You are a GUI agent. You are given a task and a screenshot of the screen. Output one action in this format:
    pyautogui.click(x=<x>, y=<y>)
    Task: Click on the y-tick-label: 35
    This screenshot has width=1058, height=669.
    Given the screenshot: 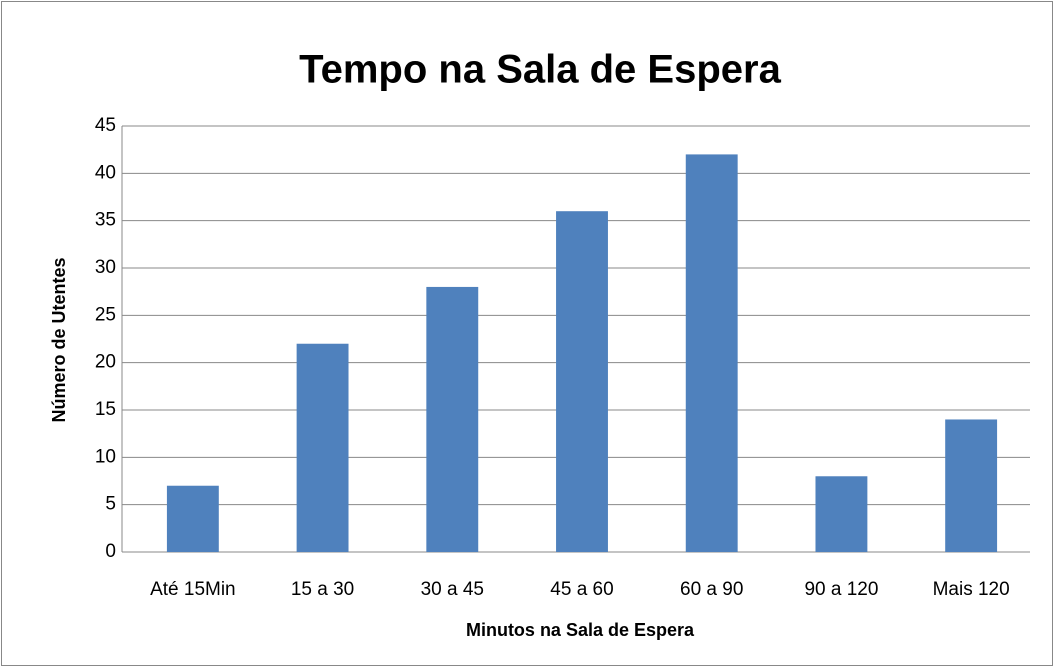 What is the action you would take?
    pyautogui.click(x=105, y=220)
    